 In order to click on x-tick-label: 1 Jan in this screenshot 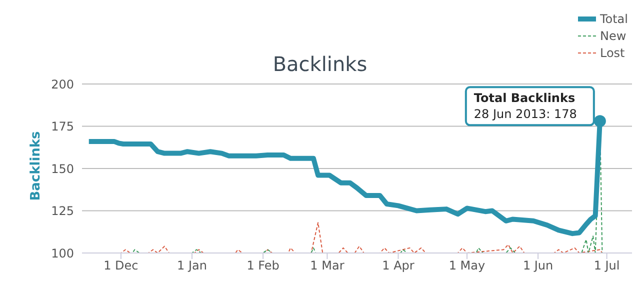, I will do `click(192, 265)`.